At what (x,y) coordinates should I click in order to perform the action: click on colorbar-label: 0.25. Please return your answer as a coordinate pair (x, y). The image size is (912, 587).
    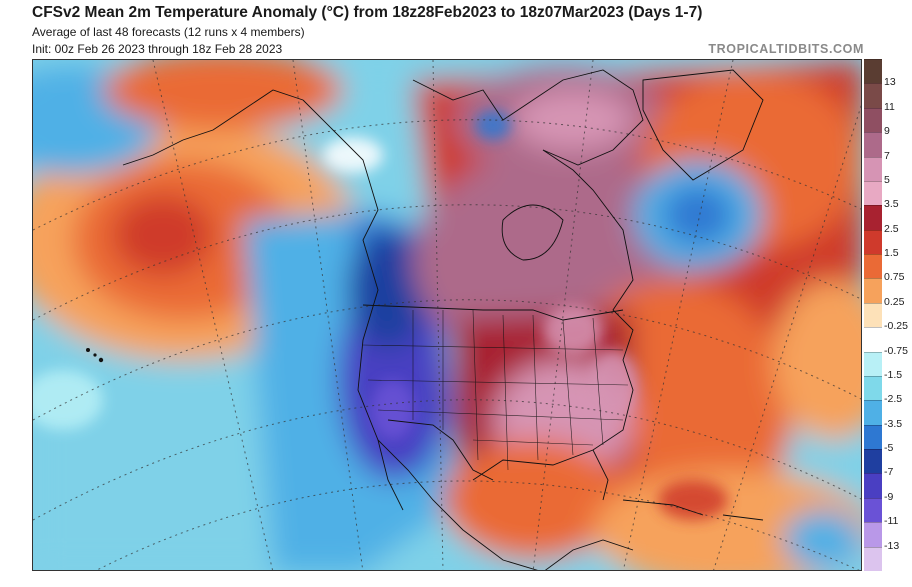
    Looking at the image, I should click on (894, 301).